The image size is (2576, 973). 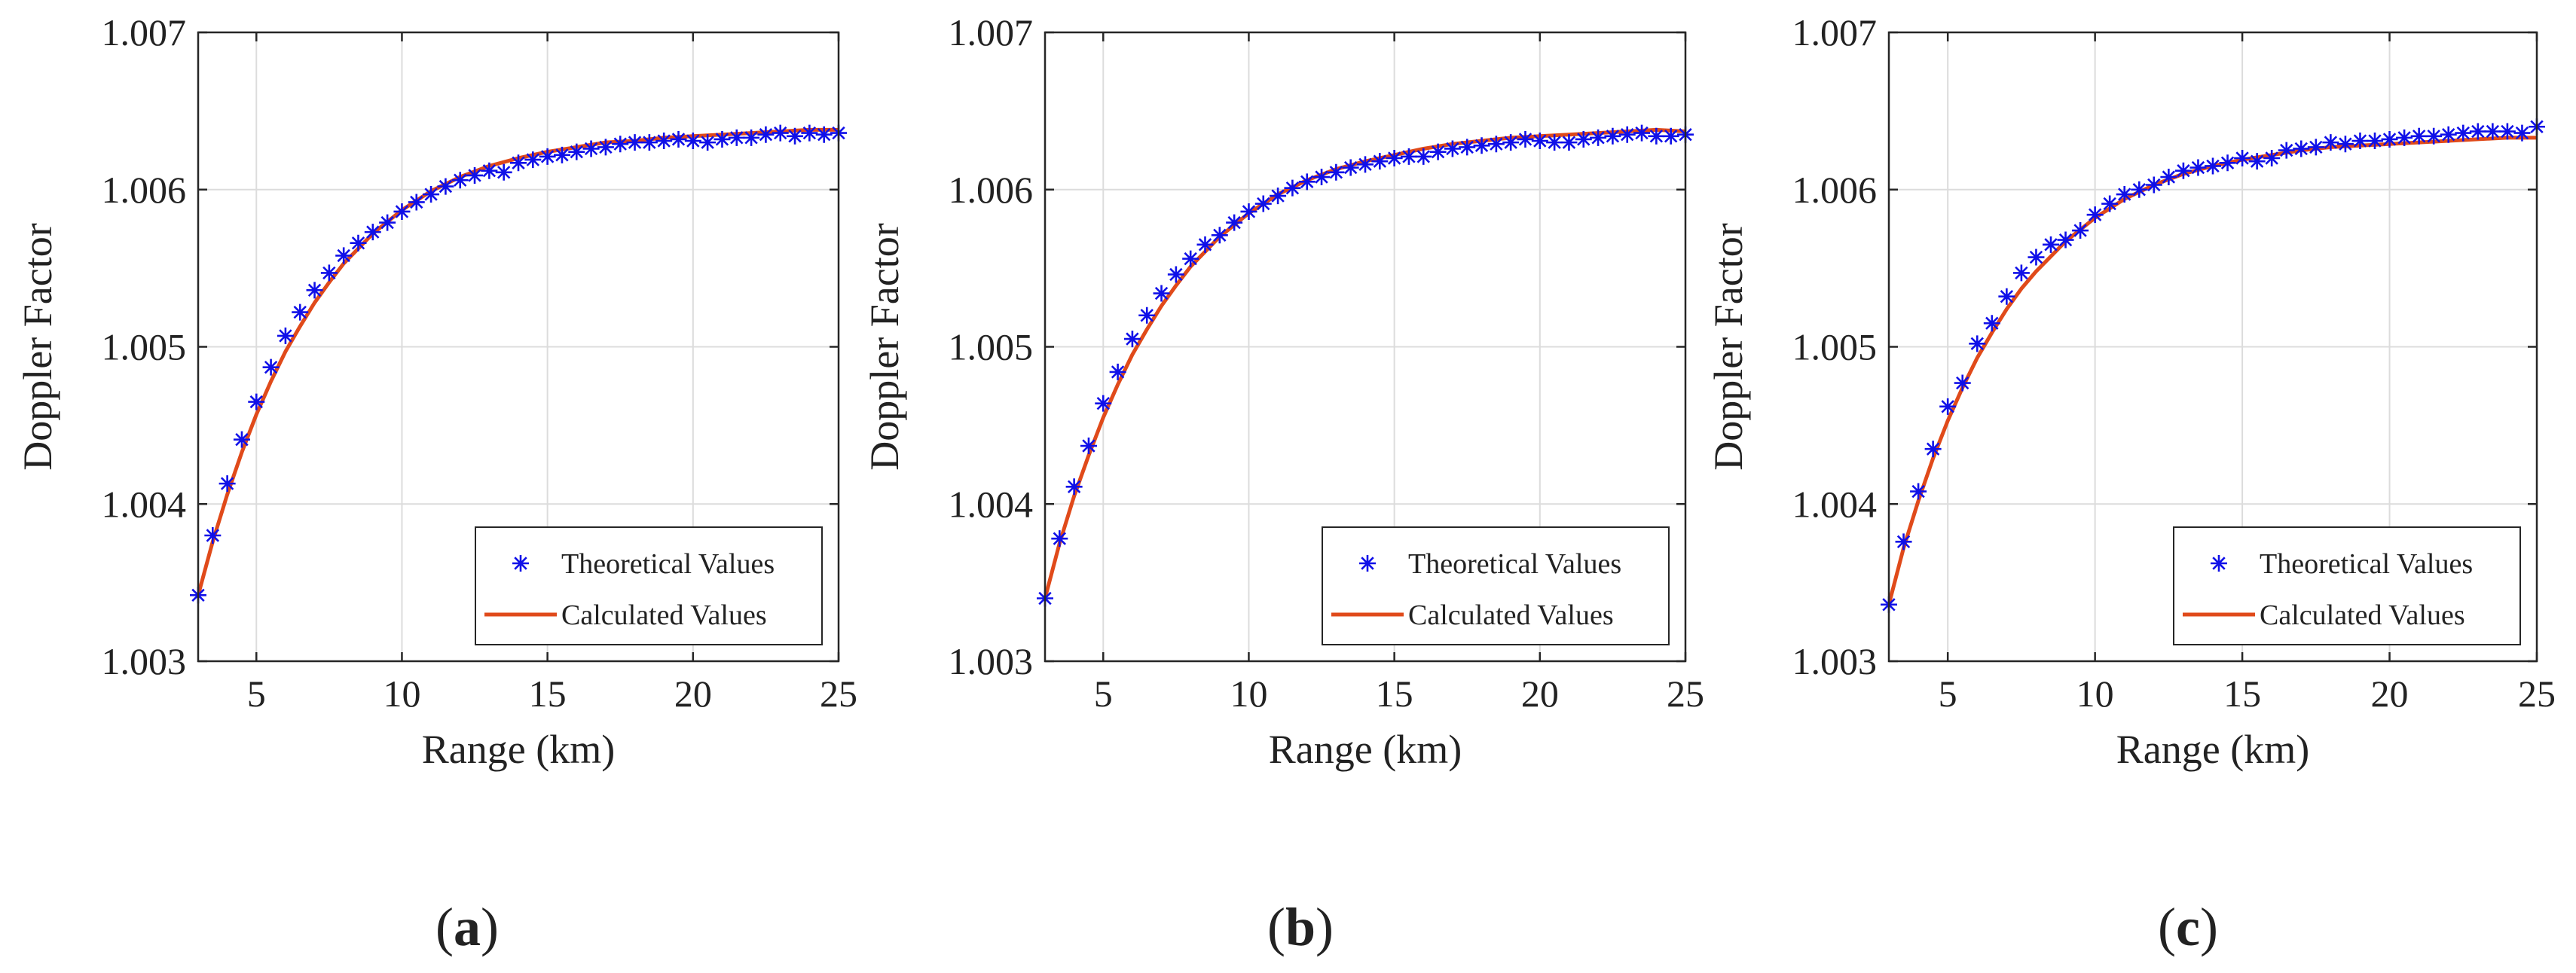 I want to click on y-tick-label: 1.005, so click(x=144, y=347).